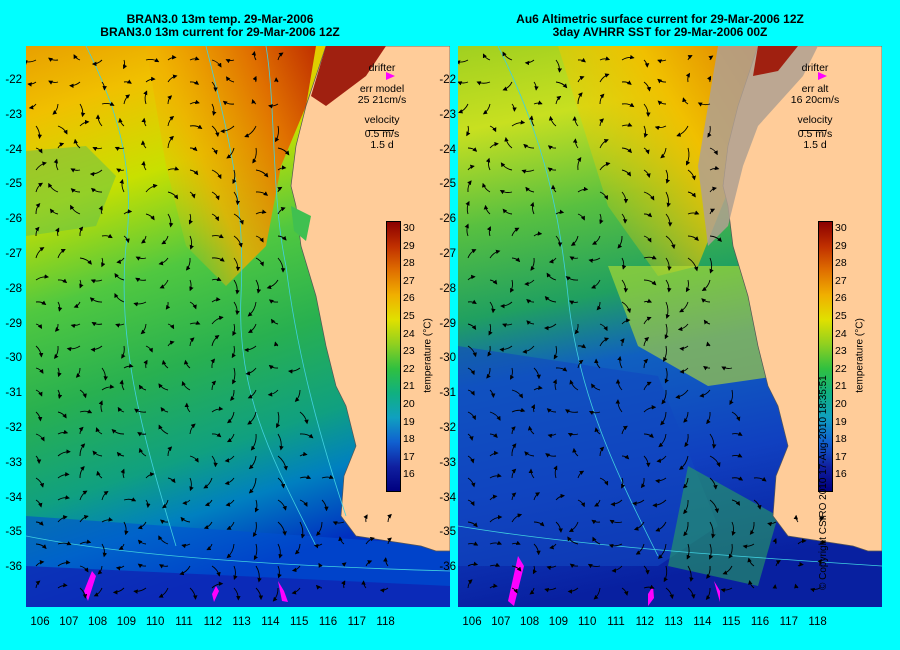 The image size is (900, 650). What do you see at coordinates (558, 622) in the screenshot?
I see `longitude-label: 109` at bounding box center [558, 622].